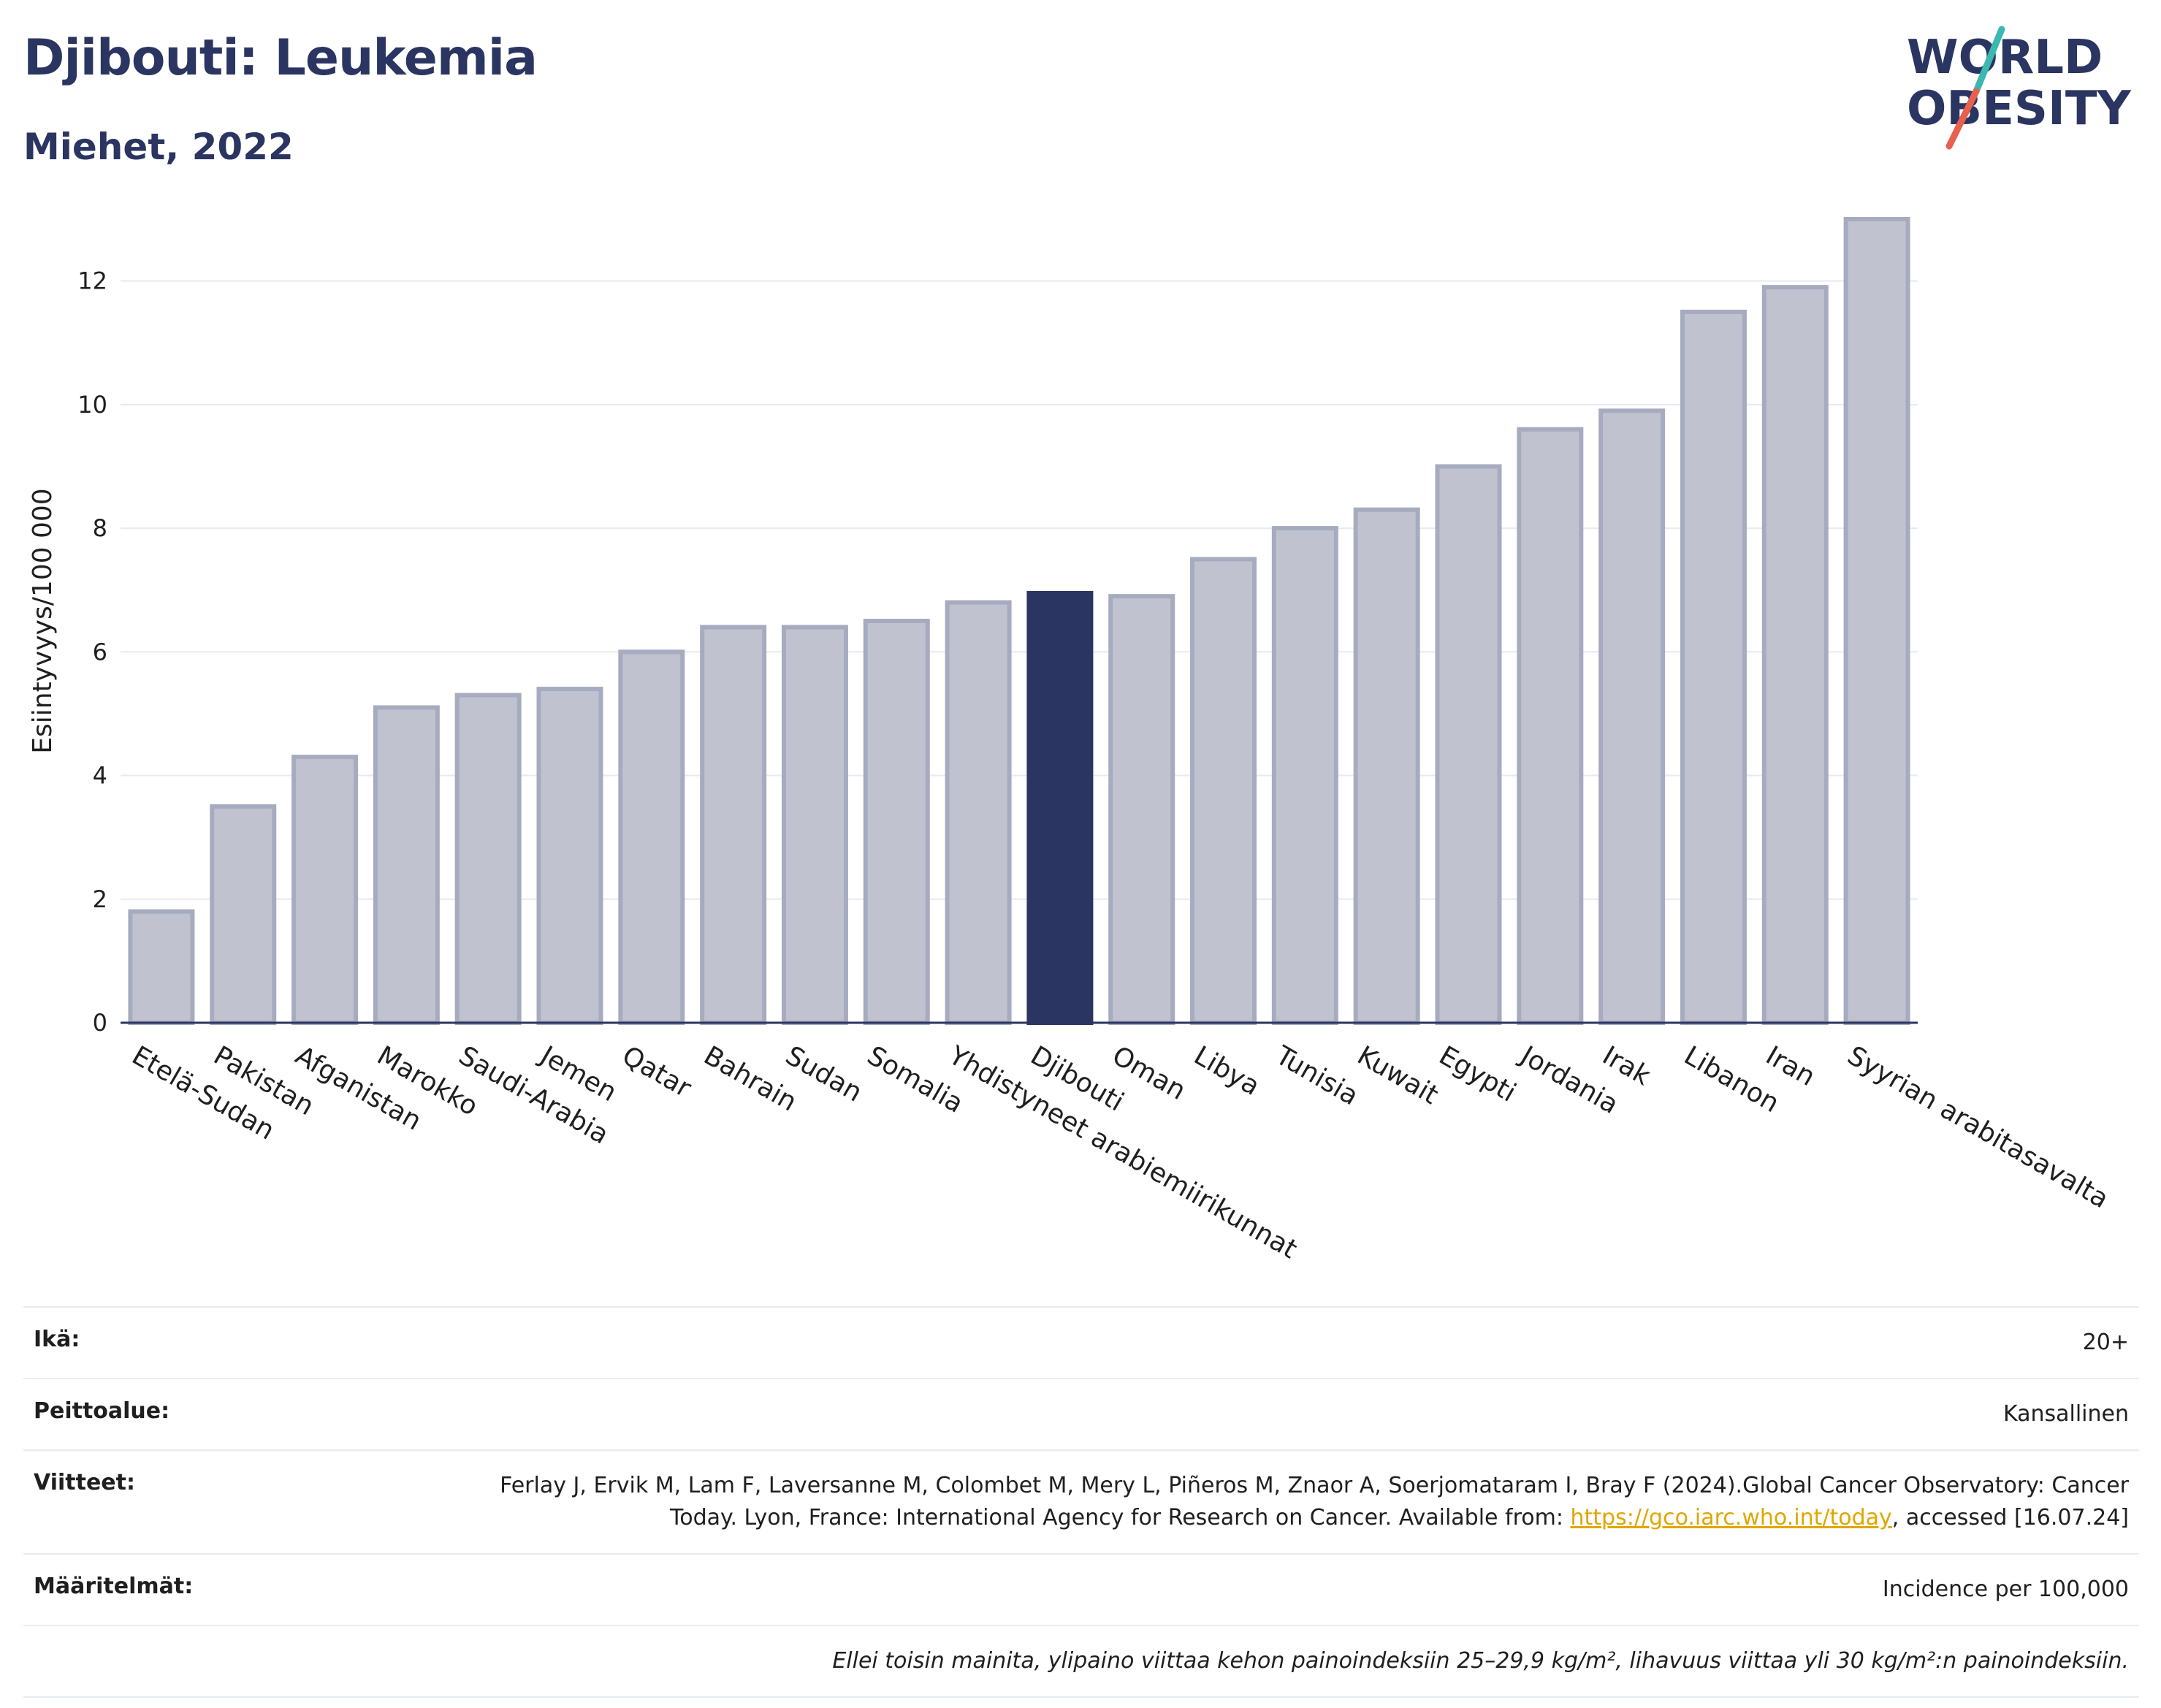 The width and height of the screenshot is (2161, 1708). I want to click on logo-word-world: WORLD, so click(2005, 58).